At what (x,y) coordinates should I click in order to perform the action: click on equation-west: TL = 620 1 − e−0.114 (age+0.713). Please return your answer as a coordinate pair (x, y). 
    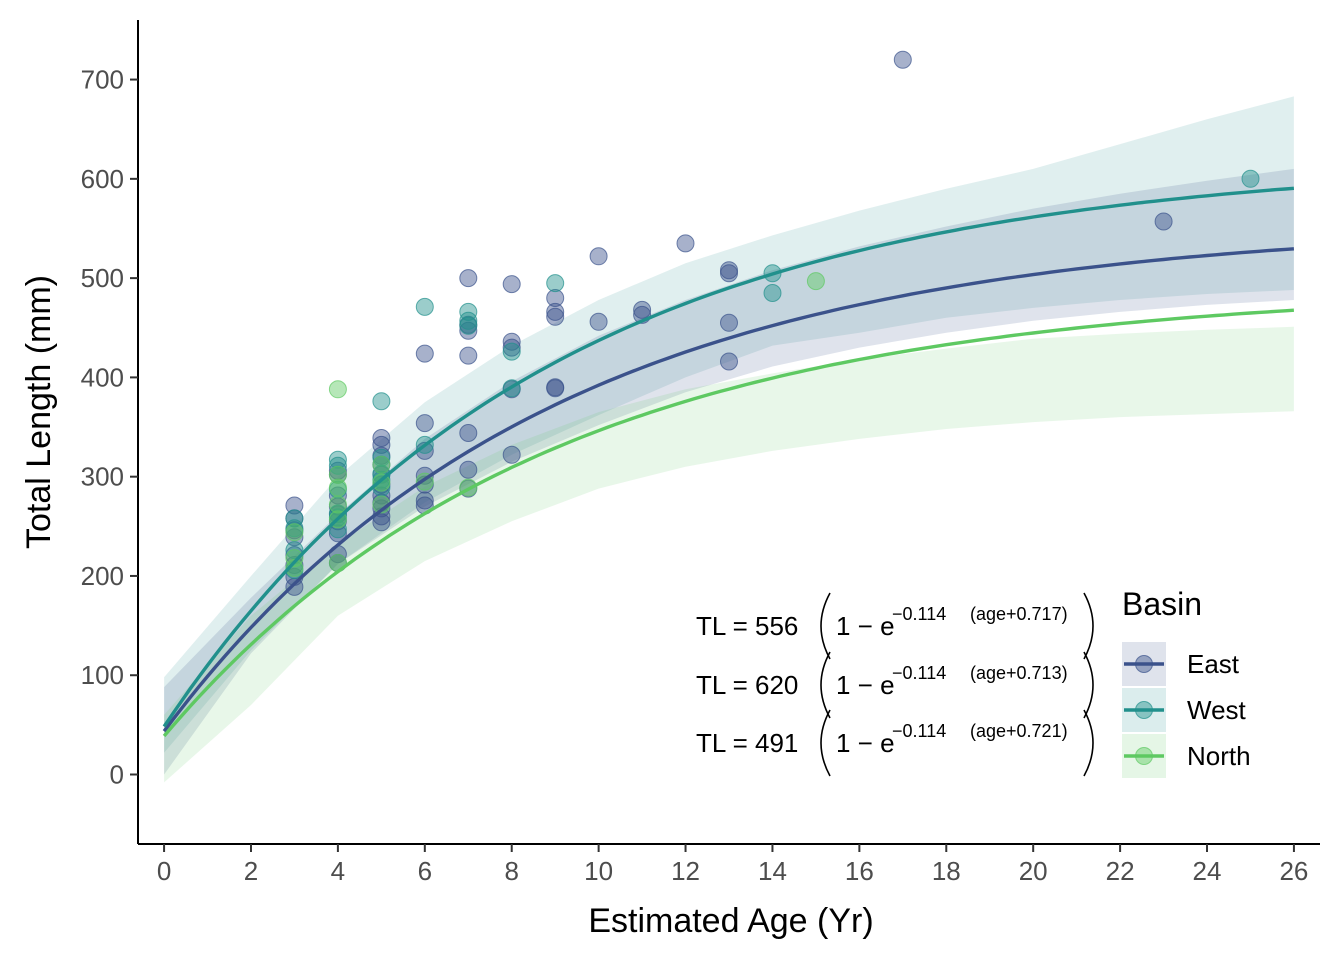
    Looking at the image, I should click on (895, 685).